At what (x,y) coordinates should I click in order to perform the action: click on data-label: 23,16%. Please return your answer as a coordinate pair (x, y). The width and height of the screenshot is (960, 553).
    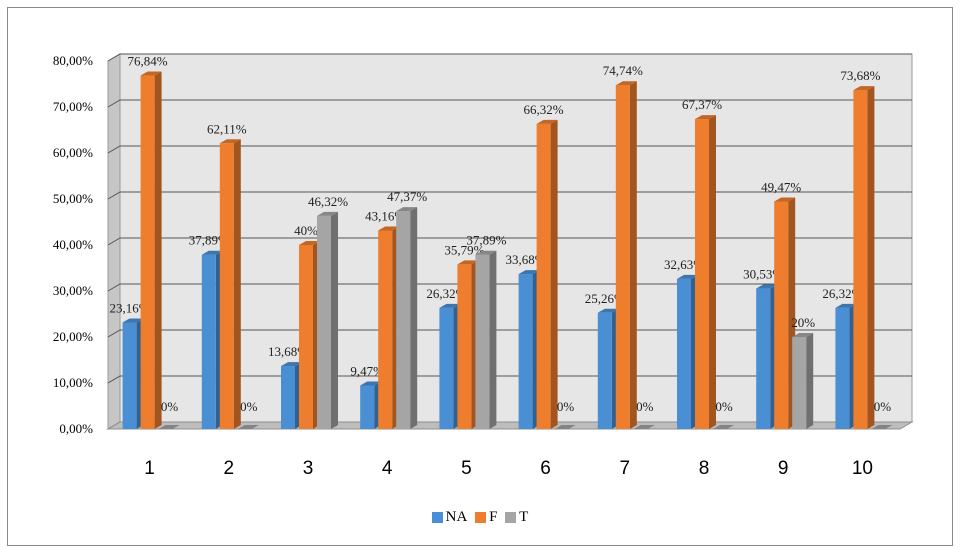
    Looking at the image, I should click on (130, 307).